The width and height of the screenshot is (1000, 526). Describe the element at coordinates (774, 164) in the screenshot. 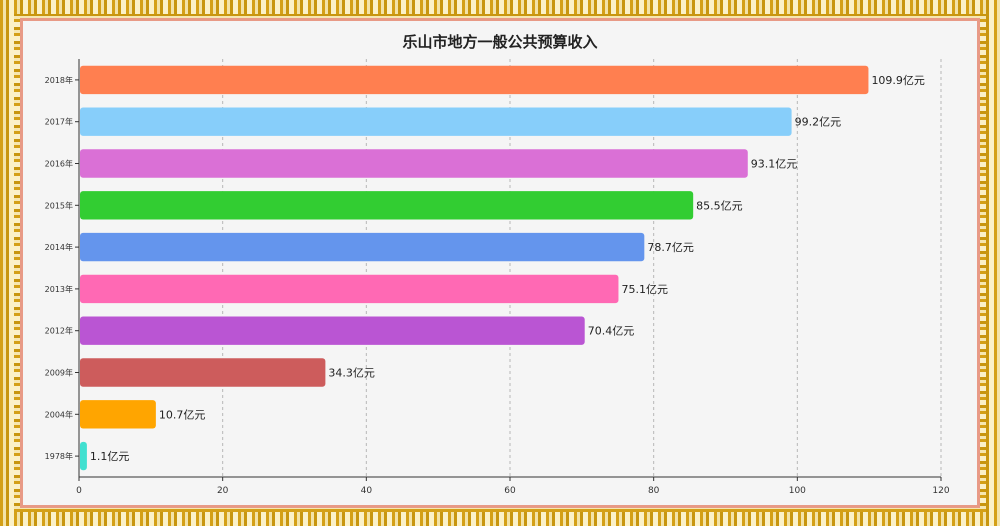

I see `data-label: 93.1亿元` at that location.